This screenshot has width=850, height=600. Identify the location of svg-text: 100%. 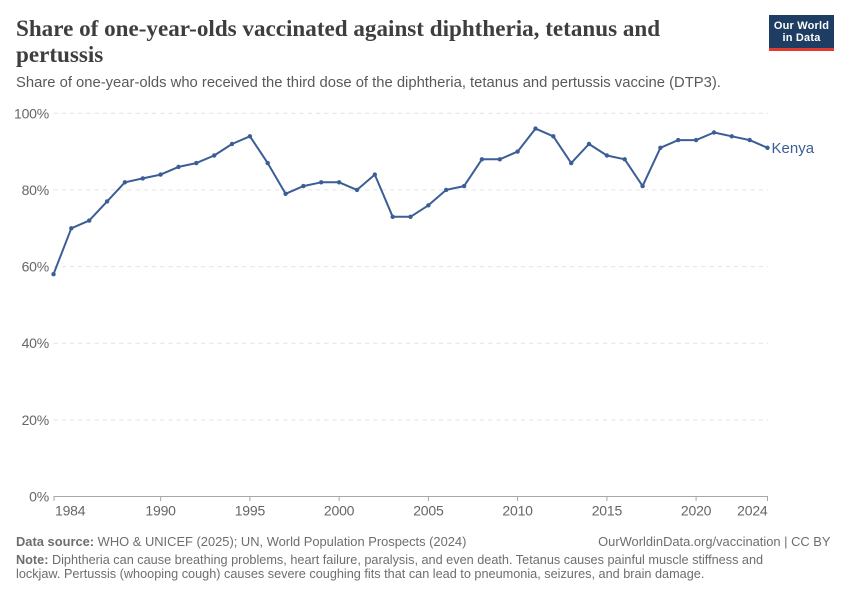
(31, 113).